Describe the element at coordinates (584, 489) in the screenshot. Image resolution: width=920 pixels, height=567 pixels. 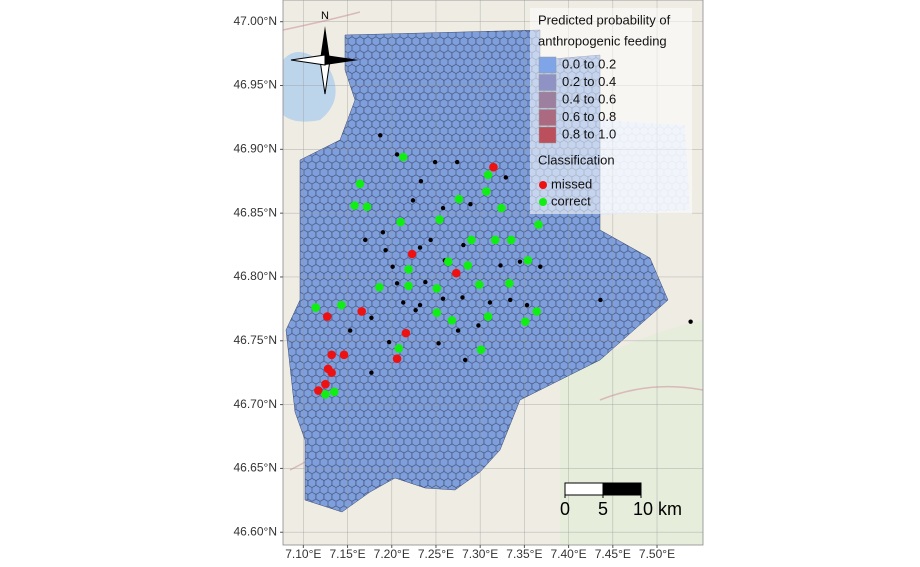
I see `scale-segment` at that location.